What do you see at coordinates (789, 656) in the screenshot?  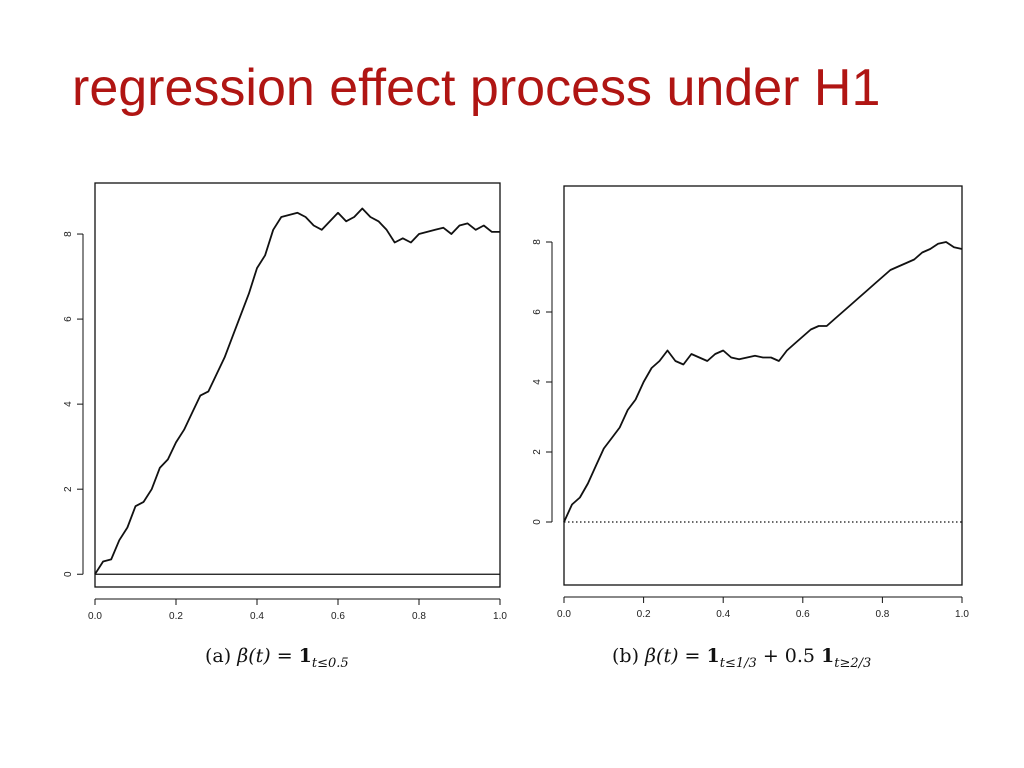 I see `caption-b-plus: + 0.5` at bounding box center [789, 656].